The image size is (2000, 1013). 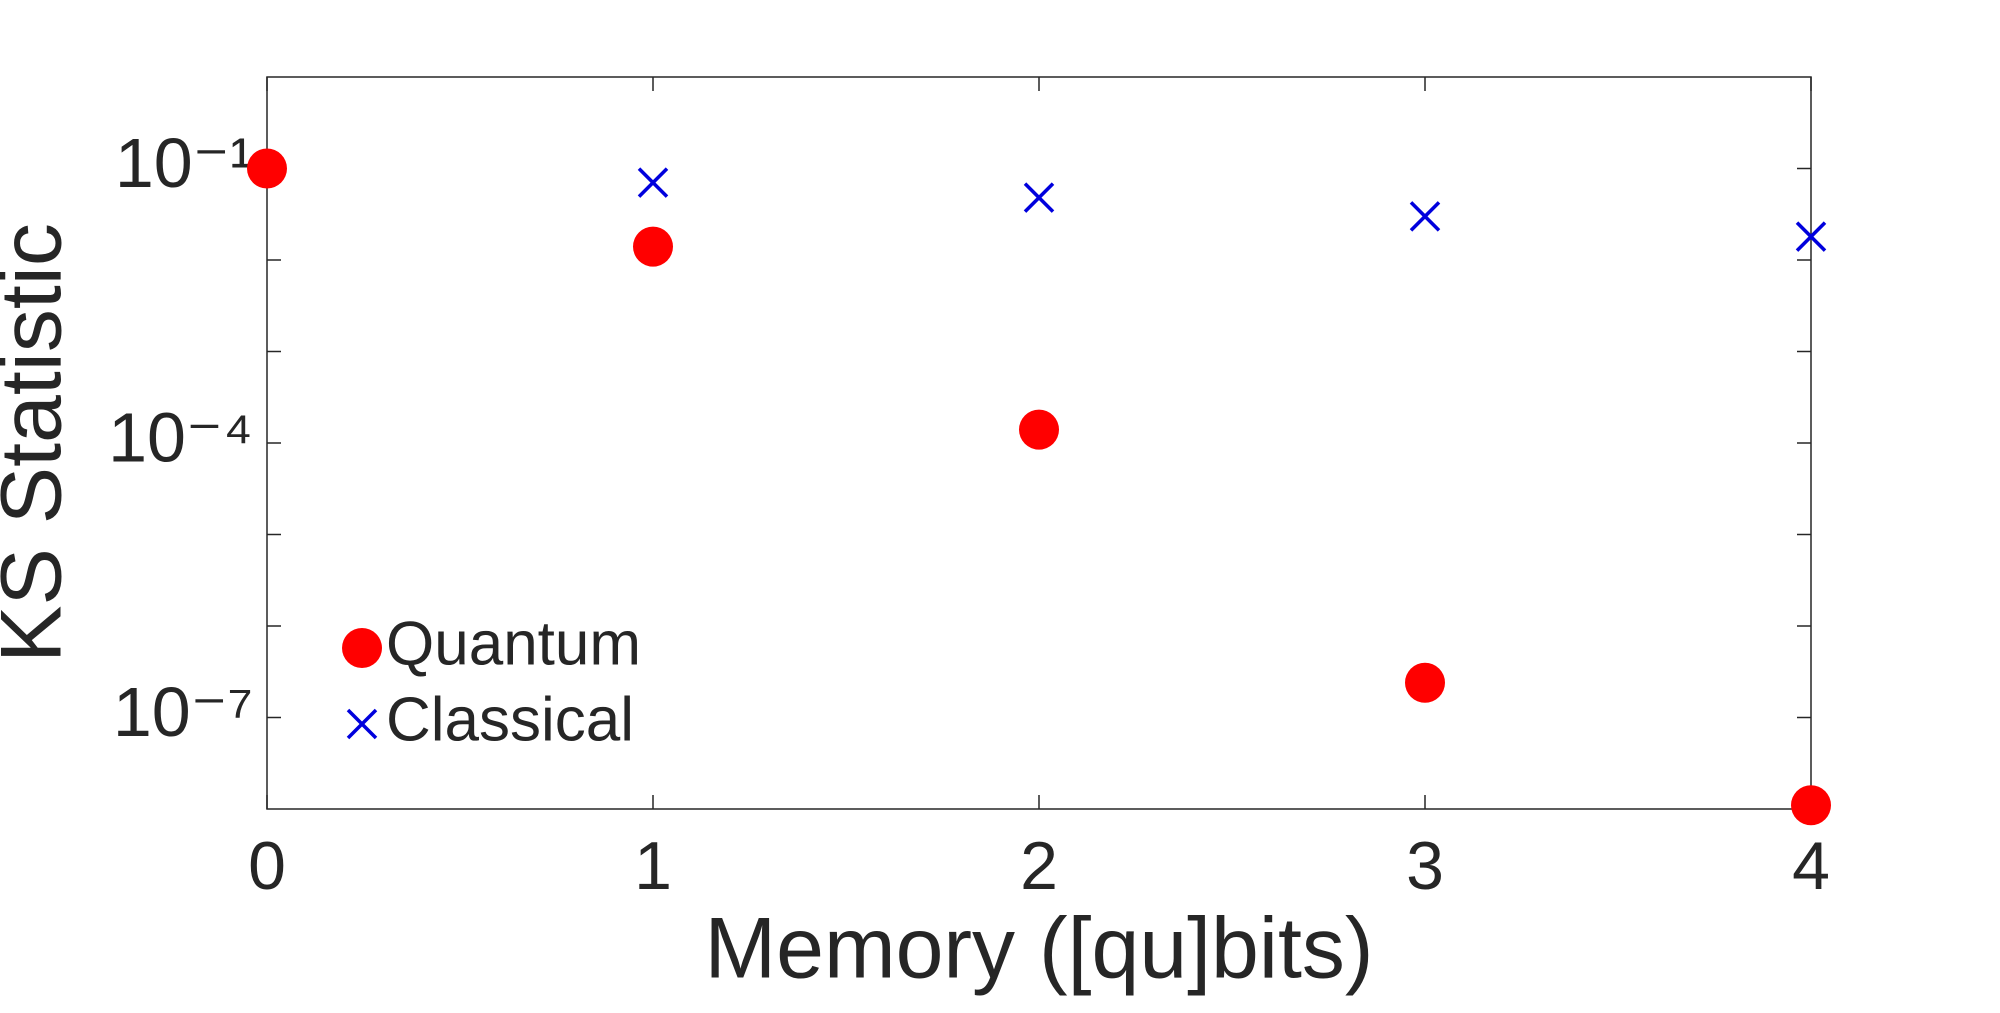 I want to click on legend-label: Classical, so click(x=510, y=719).